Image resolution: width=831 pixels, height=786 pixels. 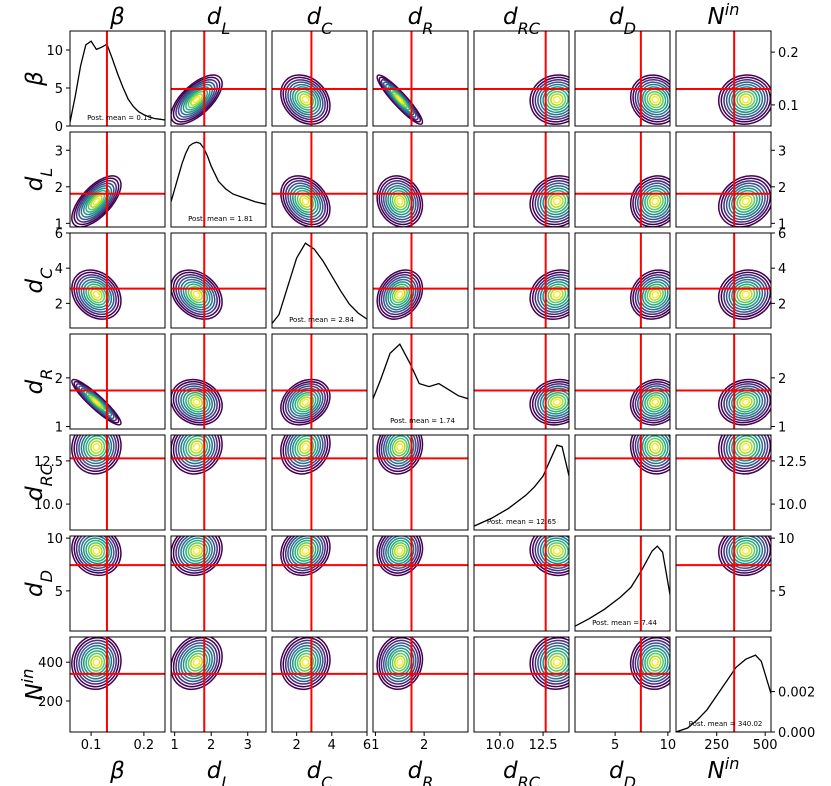 I want to click on panel-d_R-d_L, so click(x=218, y=381).